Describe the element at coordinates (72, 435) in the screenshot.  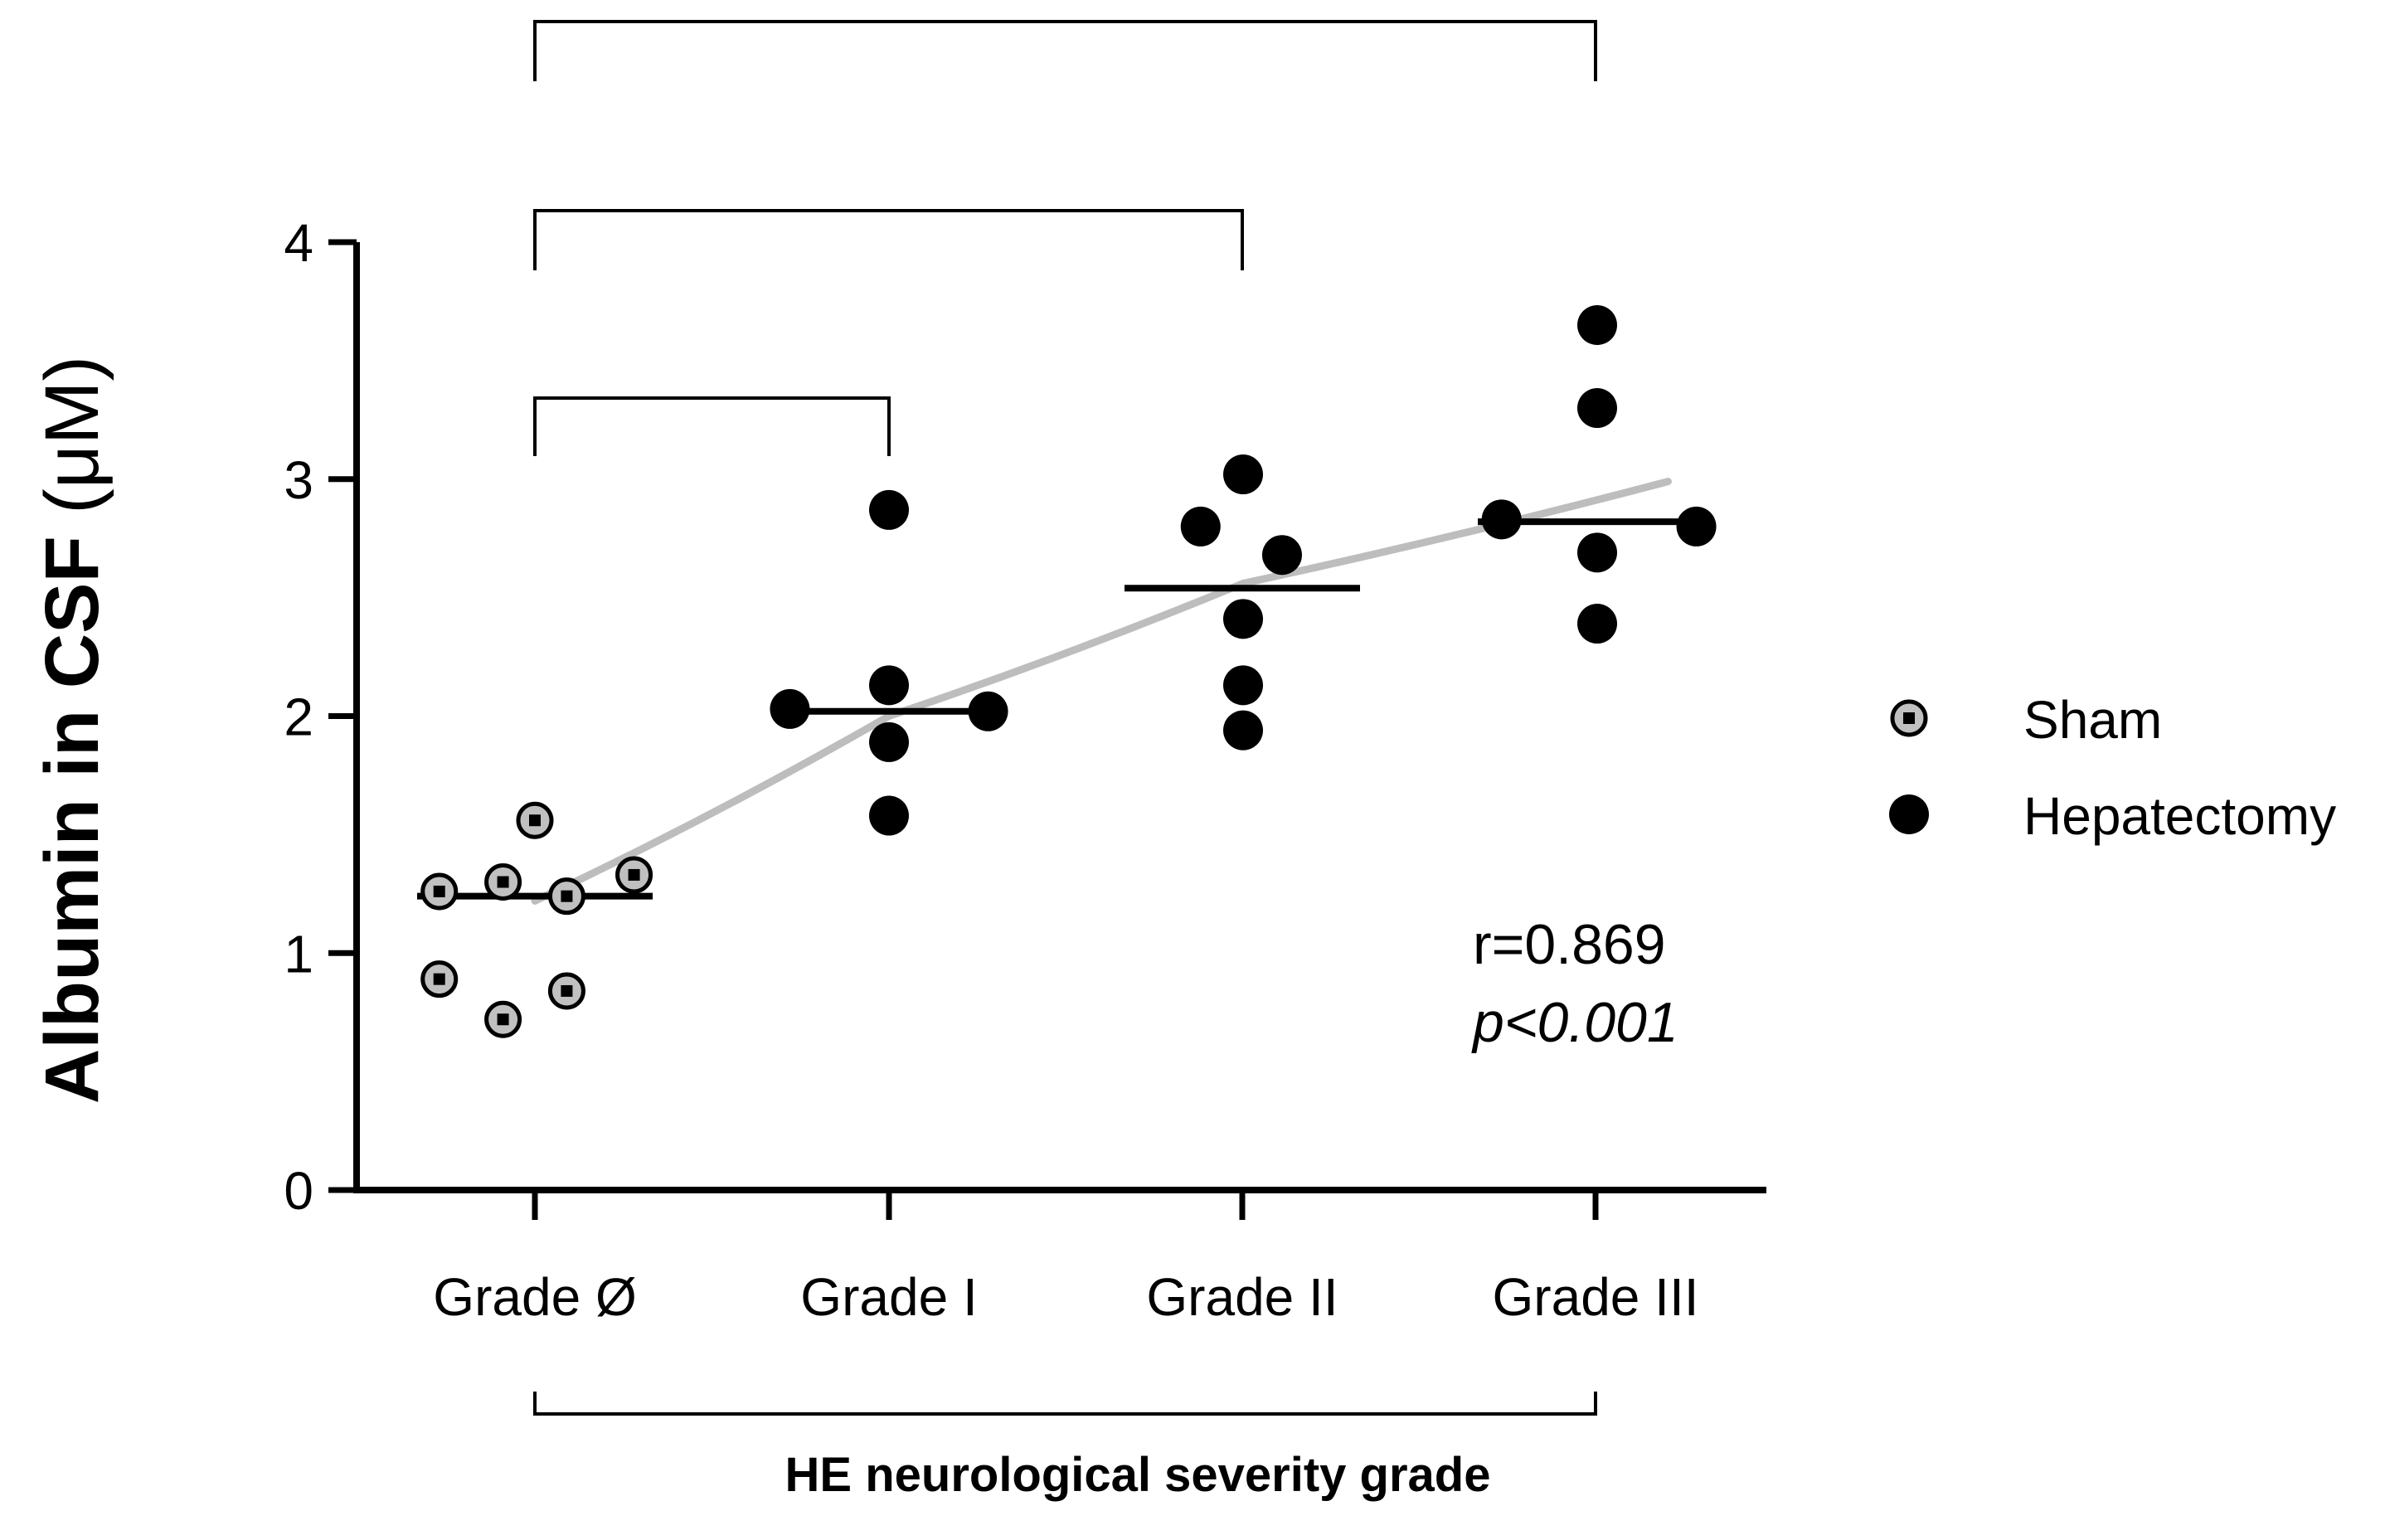
I see `y-axis-label-unit: (μM)` at that location.